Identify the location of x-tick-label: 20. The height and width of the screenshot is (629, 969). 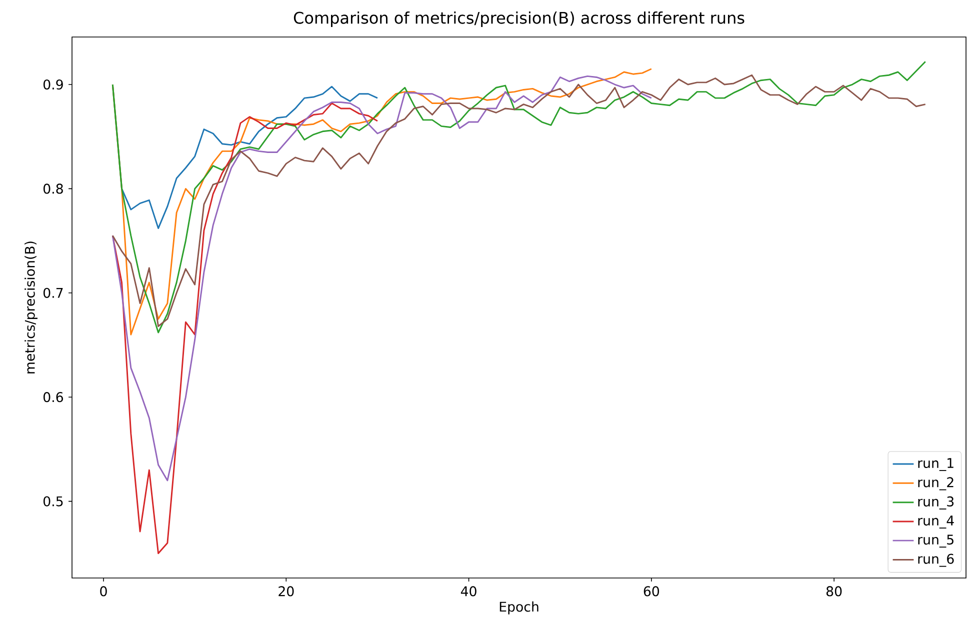
(286, 591).